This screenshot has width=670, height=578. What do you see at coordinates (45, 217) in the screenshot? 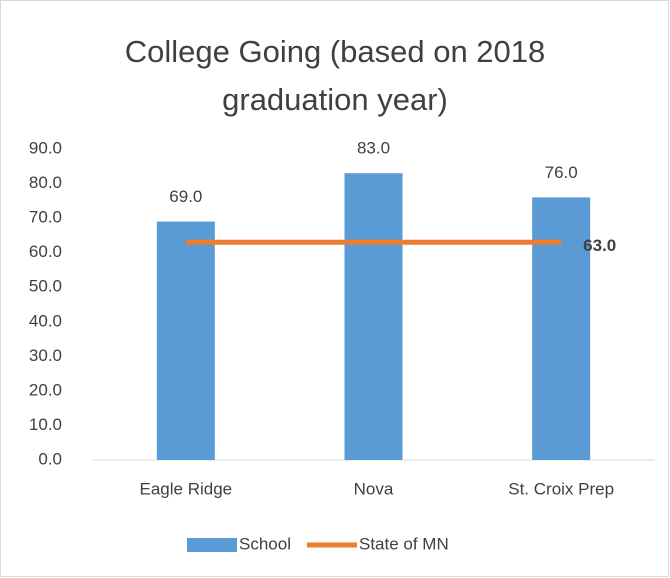
I see `y-tick-label: 70.0` at bounding box center [45, 217].